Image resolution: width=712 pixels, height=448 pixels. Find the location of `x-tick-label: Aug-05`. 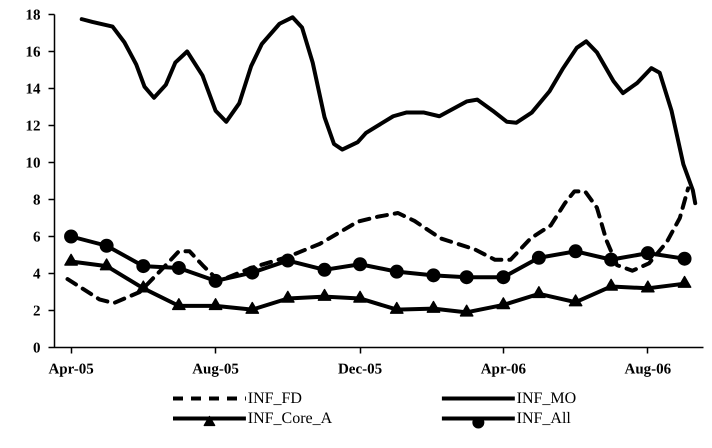

x-tick-label: Aug-05 is located at coordinates (215, 370).